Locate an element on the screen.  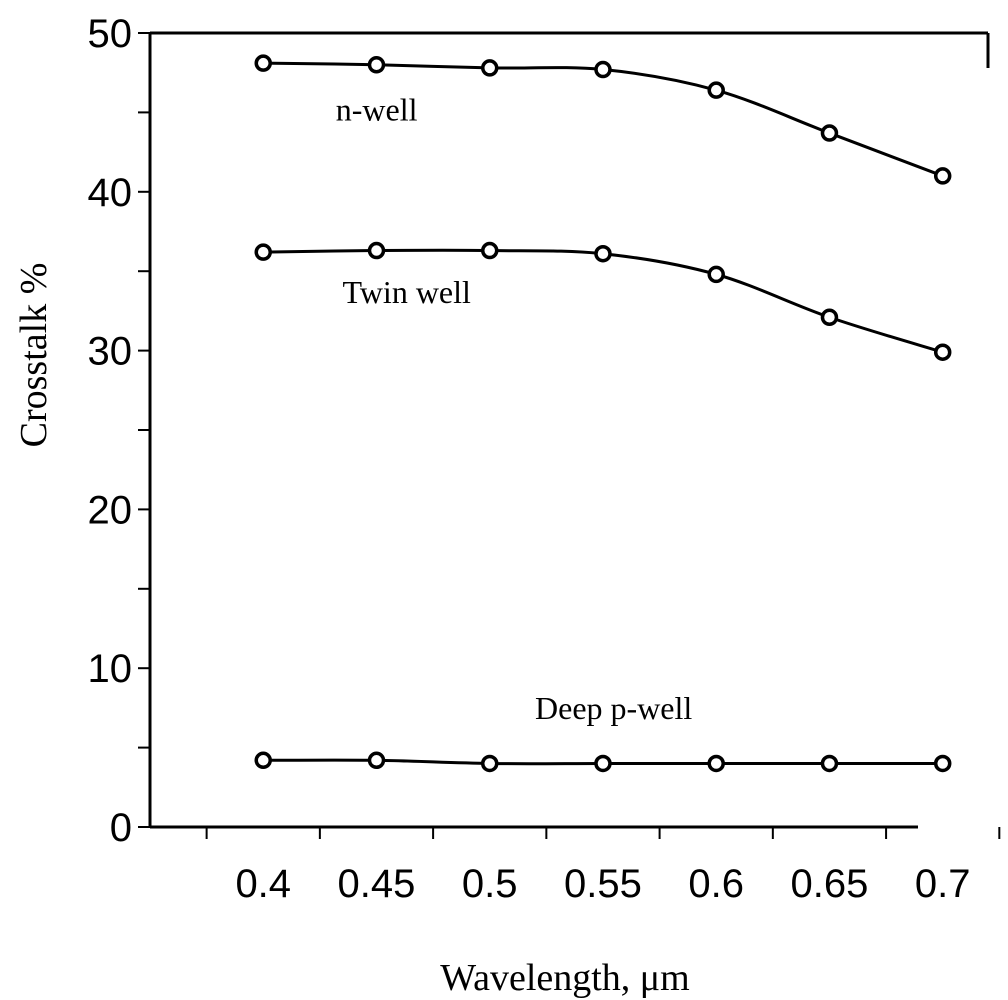
series-label: Twin well is located at coordinates (407, 292).